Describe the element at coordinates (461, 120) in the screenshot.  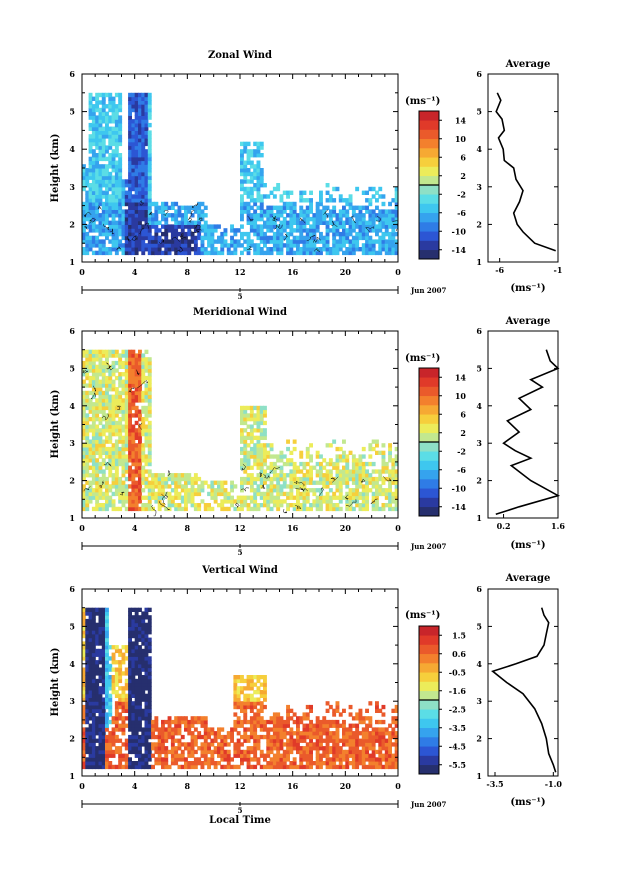
I see `colorbar-label: 14` at that location.